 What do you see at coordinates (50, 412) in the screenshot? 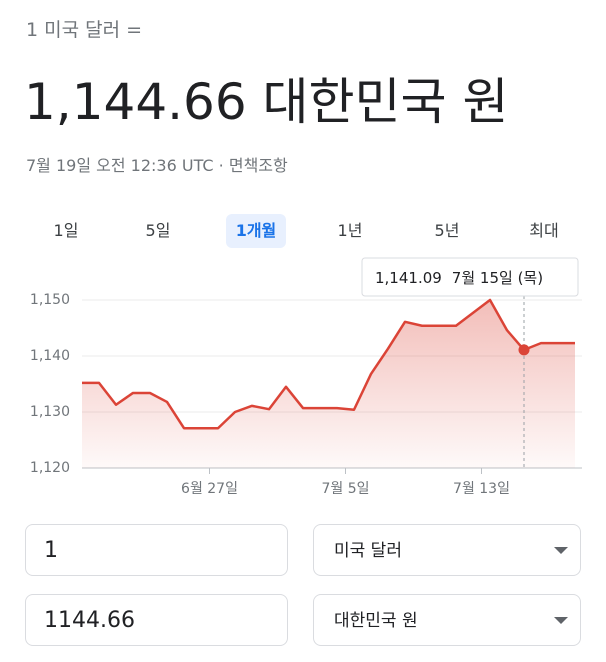
I see `y-tick-label: 1,130` at bounding box center [50, 412].